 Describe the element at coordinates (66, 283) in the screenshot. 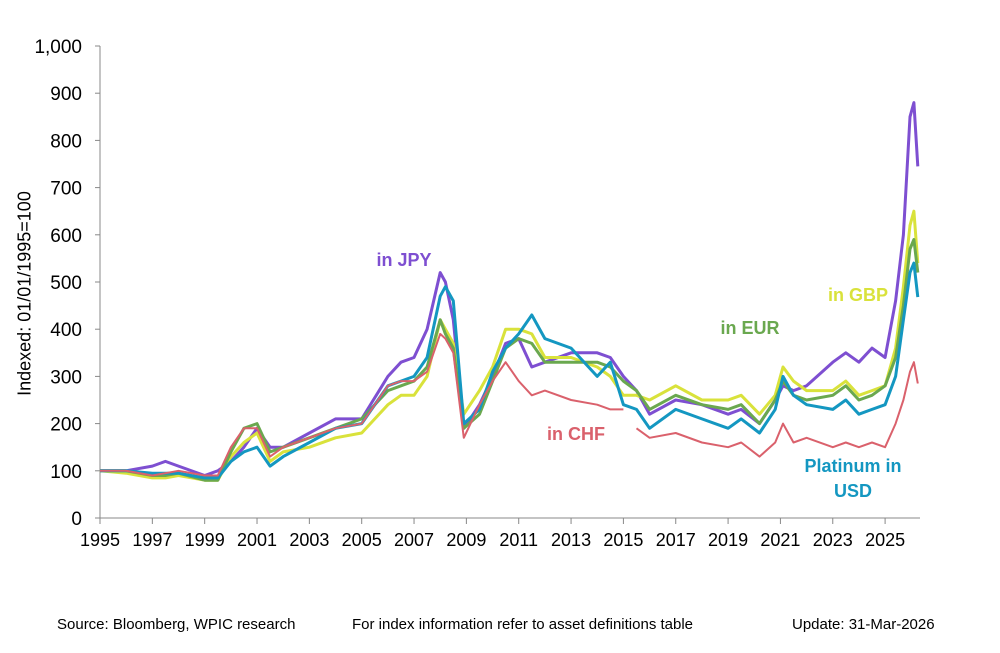

I see `y-tick-label: 500` at that location.